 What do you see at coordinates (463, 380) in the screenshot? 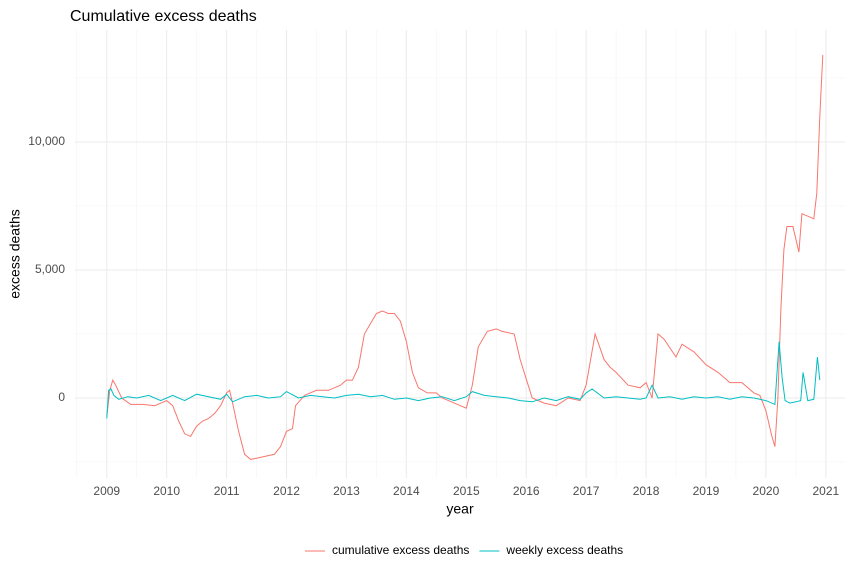
I see `series-line` at bounding box center [463, 380].